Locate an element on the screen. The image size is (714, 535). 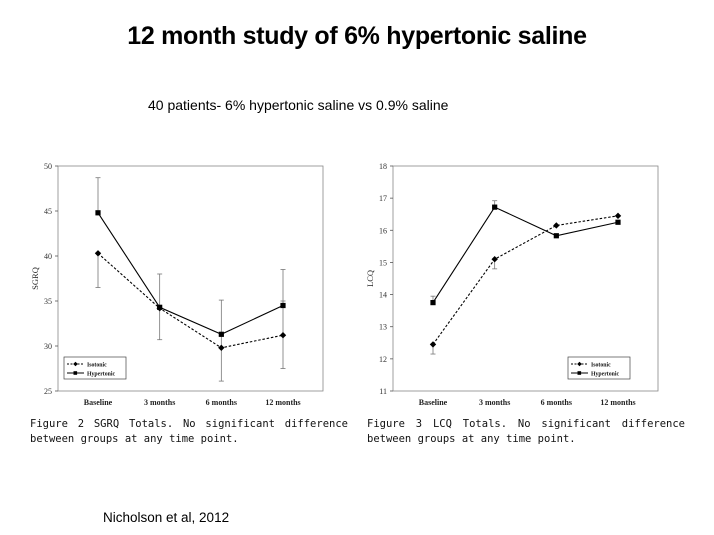
sgrq-y-tick-label: 35 is located at coordinates (48, 301).